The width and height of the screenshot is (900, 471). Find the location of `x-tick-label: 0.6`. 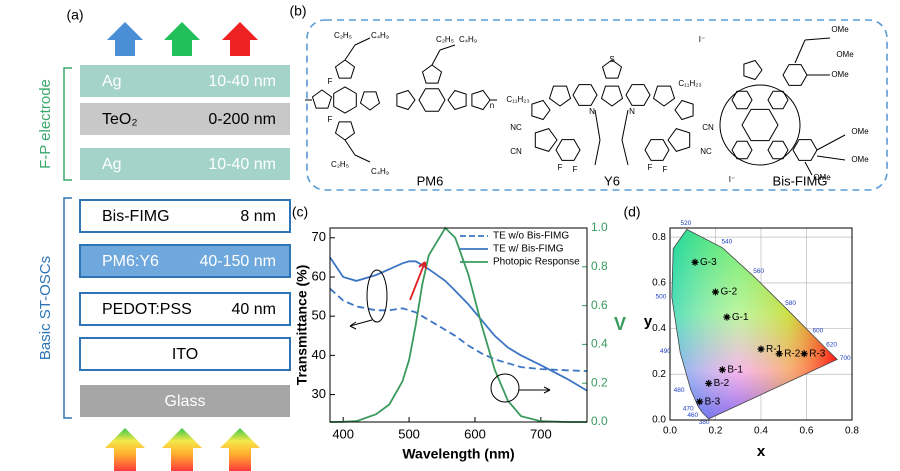

x-tick-label: 0.6 is located at coordinates (807, 431).